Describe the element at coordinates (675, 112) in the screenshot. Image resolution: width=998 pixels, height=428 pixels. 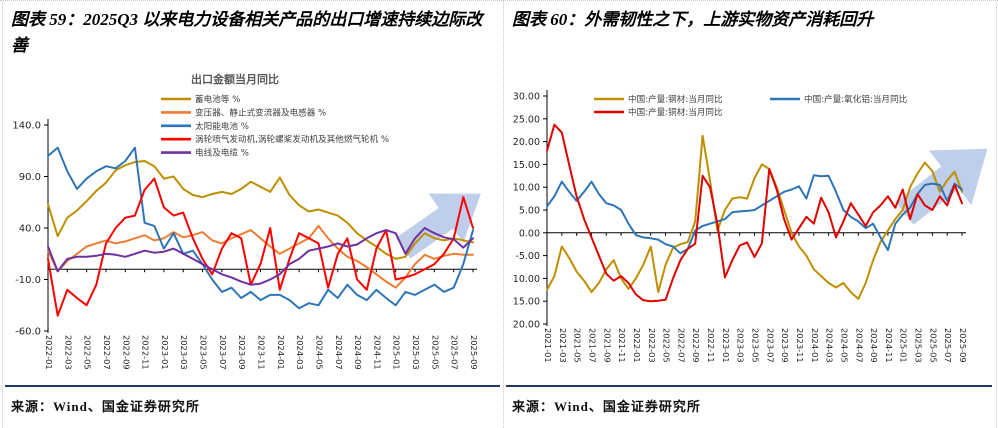
I see `legend-item-label: 中国:产量:铜材:当月同比` at that location.